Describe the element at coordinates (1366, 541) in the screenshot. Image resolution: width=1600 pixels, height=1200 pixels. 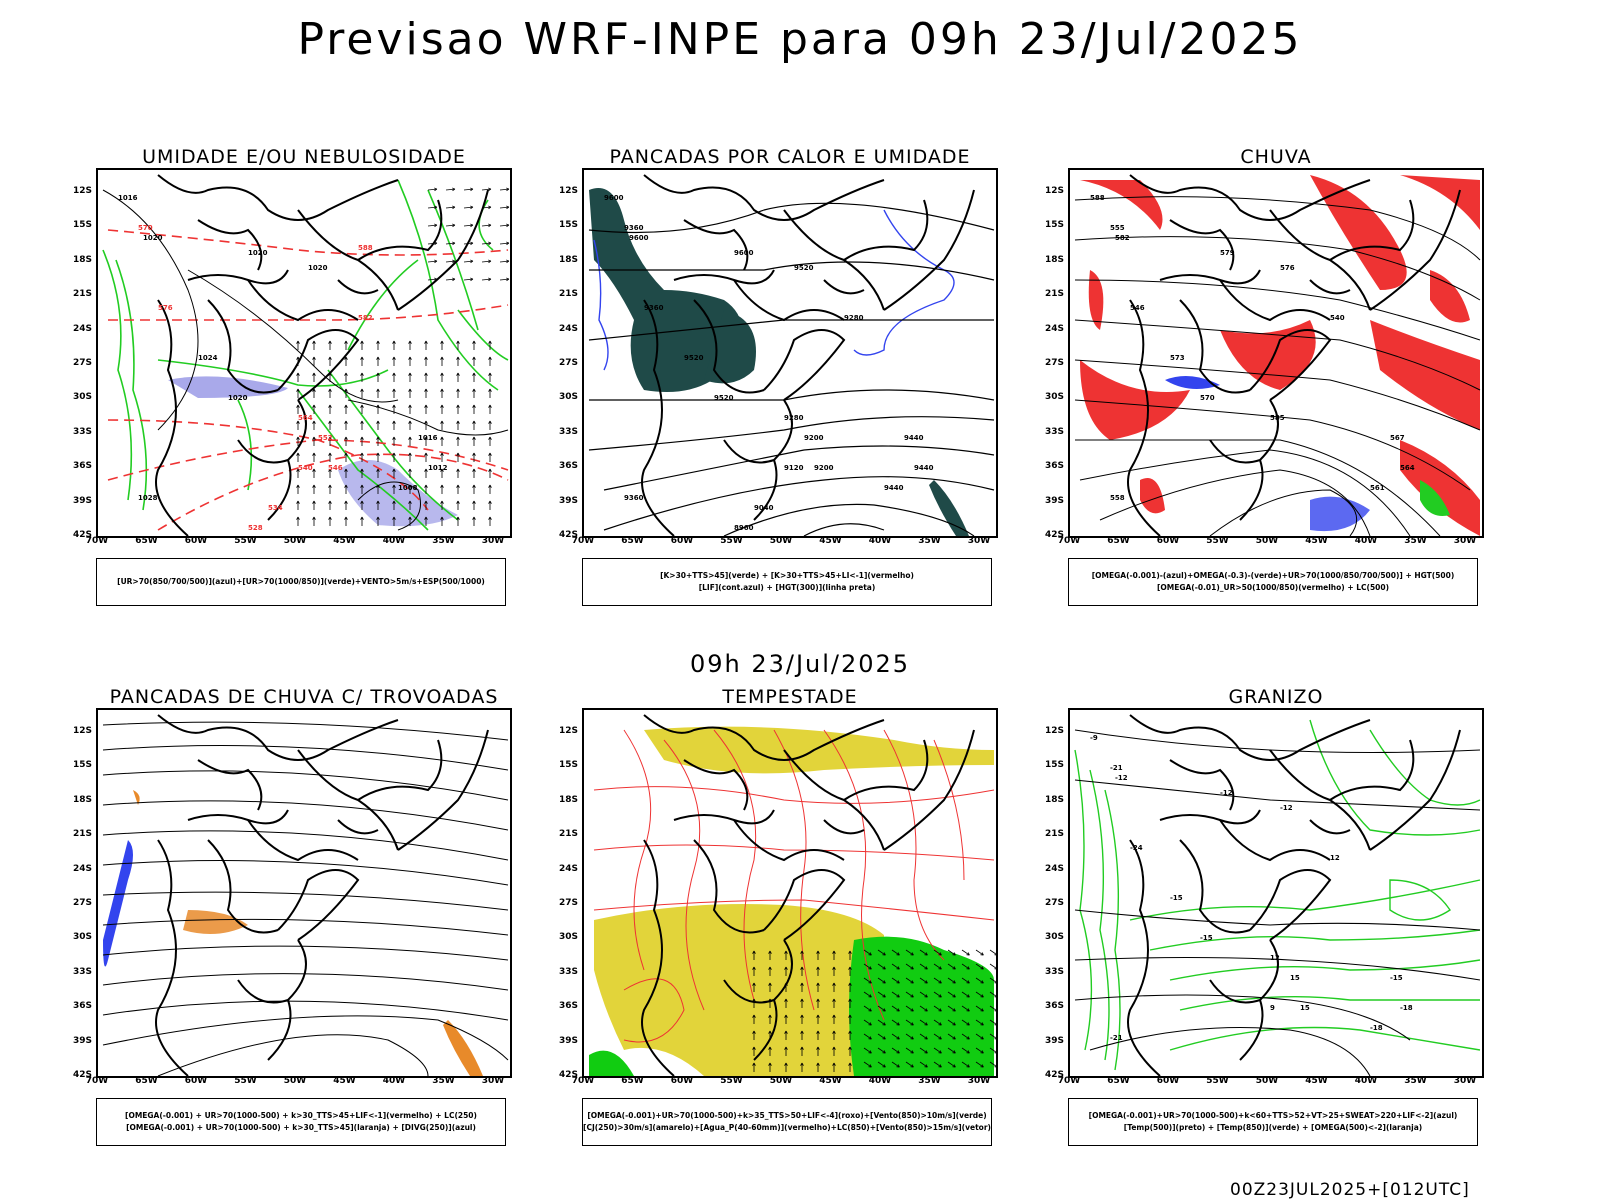
I see `lon-tick-label: 40W` at that location.